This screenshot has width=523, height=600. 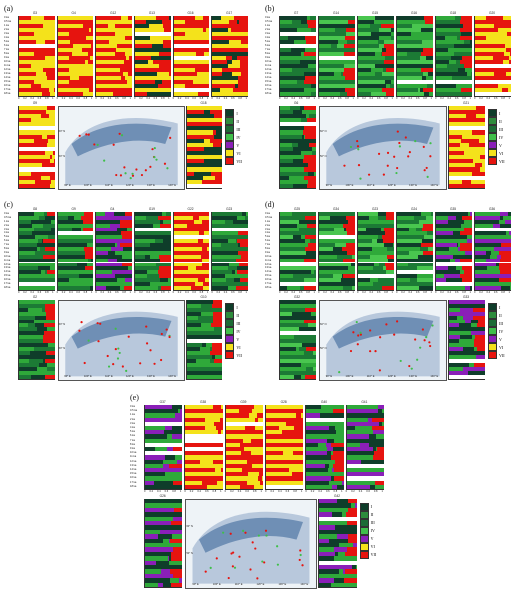 What do you see at coordinates (238, 347) in the screenshot?
I see `legend-label: VI` at bounding box center [238, 347].